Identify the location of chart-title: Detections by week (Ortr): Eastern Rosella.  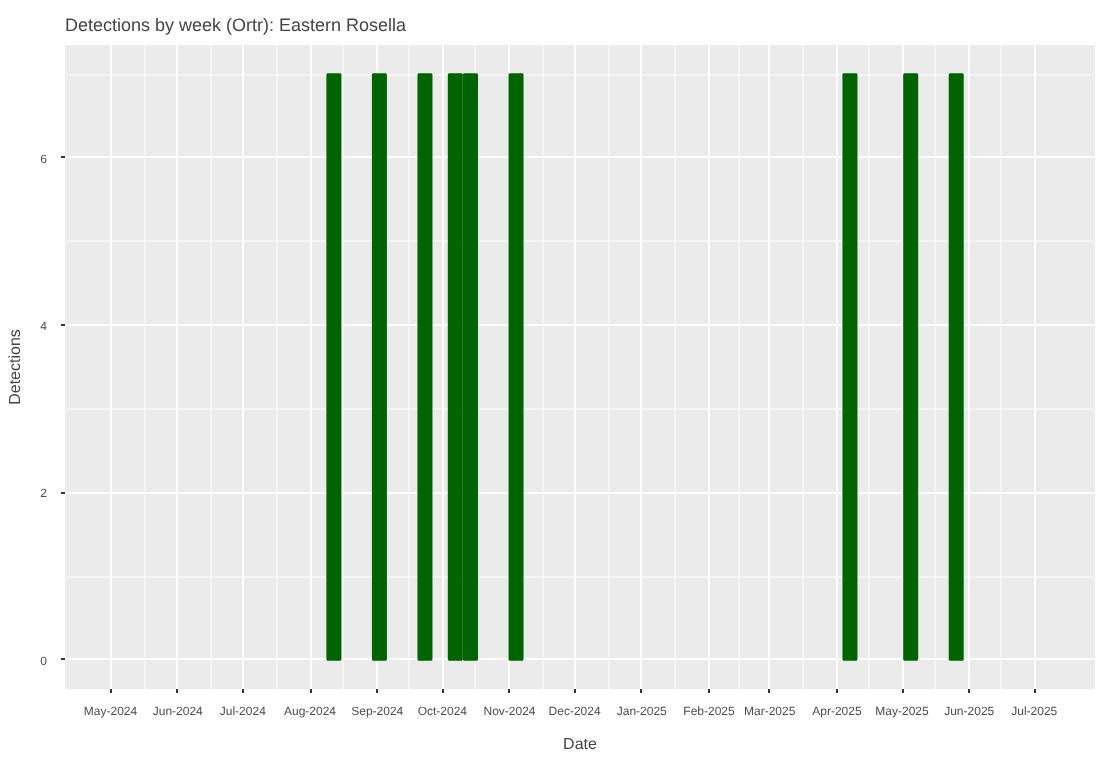
(236, 25).